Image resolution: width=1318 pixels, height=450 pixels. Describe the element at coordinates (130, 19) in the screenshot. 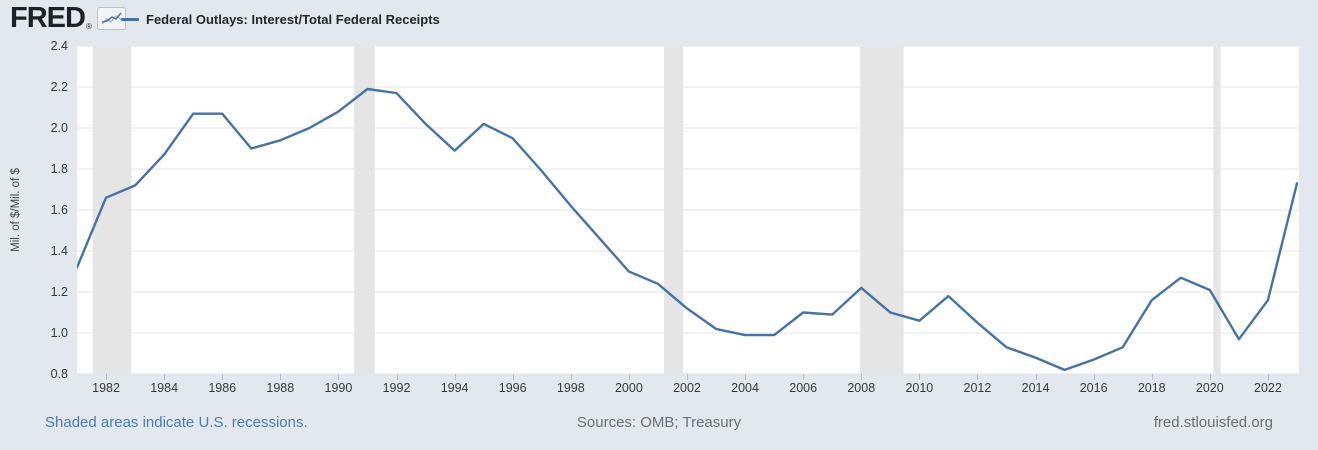

I see `legend-line-key` at that location.